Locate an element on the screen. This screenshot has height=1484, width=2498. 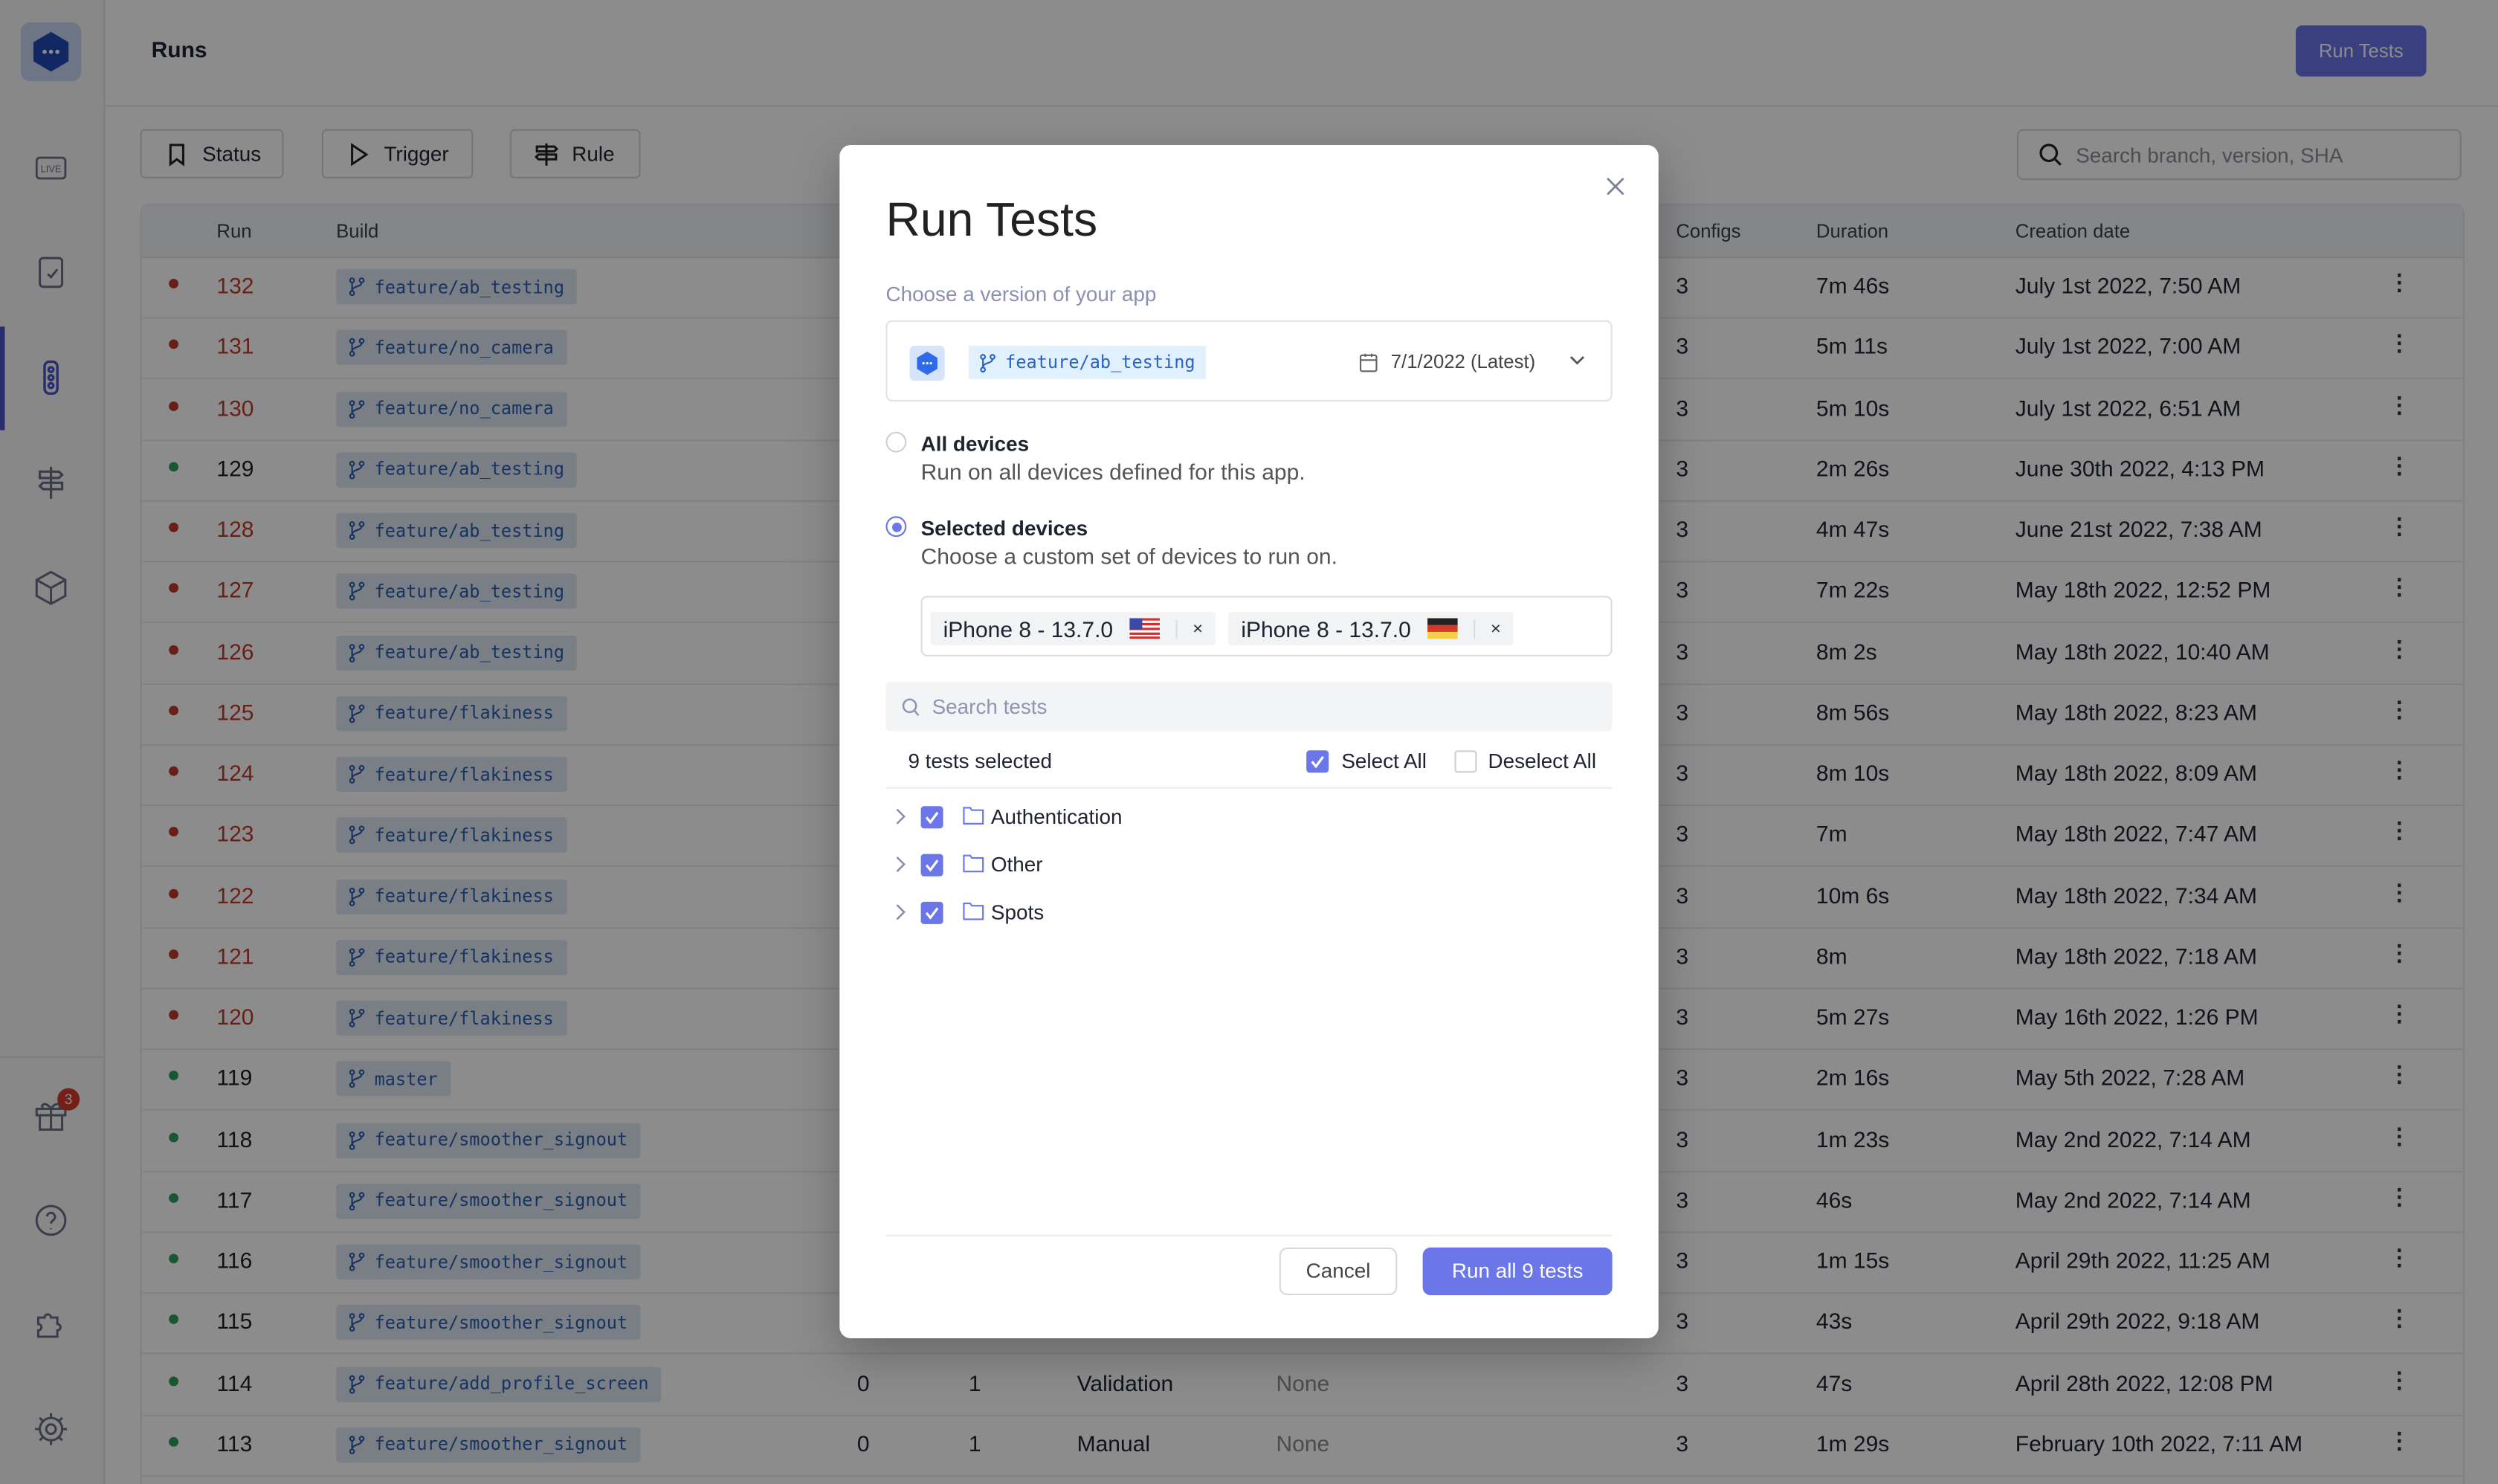
run-number: 129 is located at coordinates (235, 468).